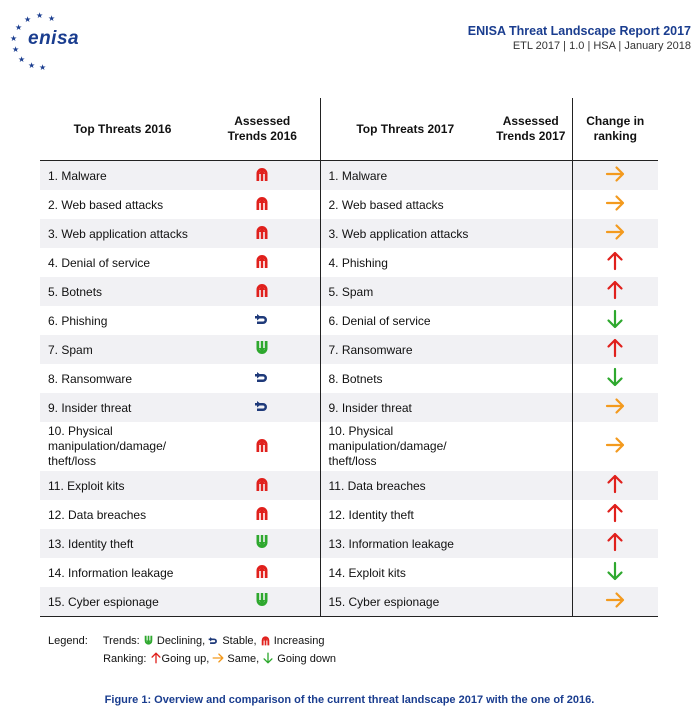  What do you see at coordinates (371, 514) in the screenshot?
I see `threat-2017: 12. Identity theft` at bounding box center [371, 514].